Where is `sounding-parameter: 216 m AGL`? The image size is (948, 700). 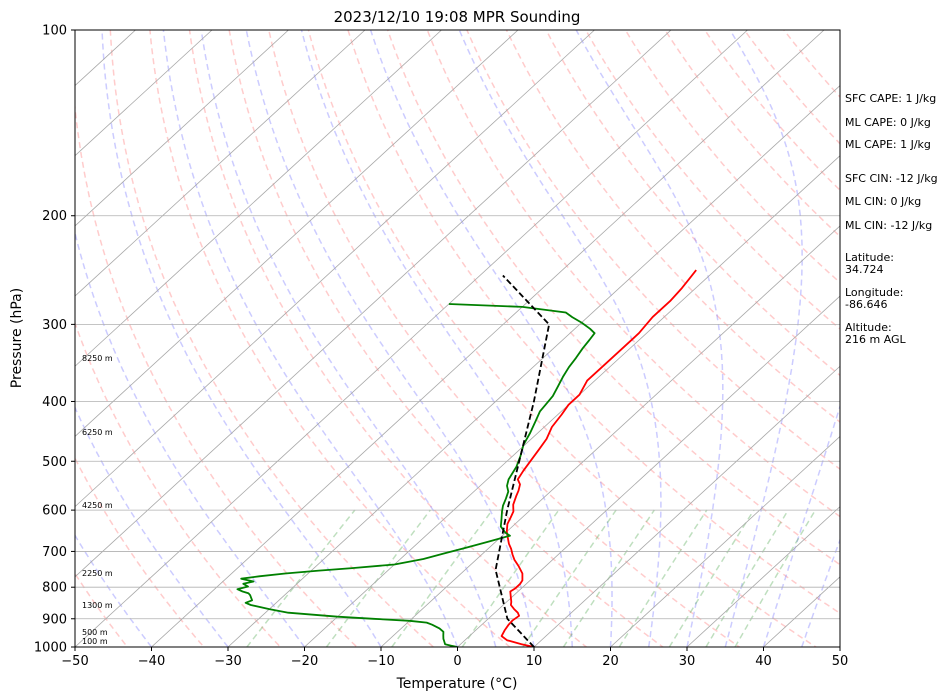
sounding-parameter: 216 m AGL is located at coordinates (876, 339).